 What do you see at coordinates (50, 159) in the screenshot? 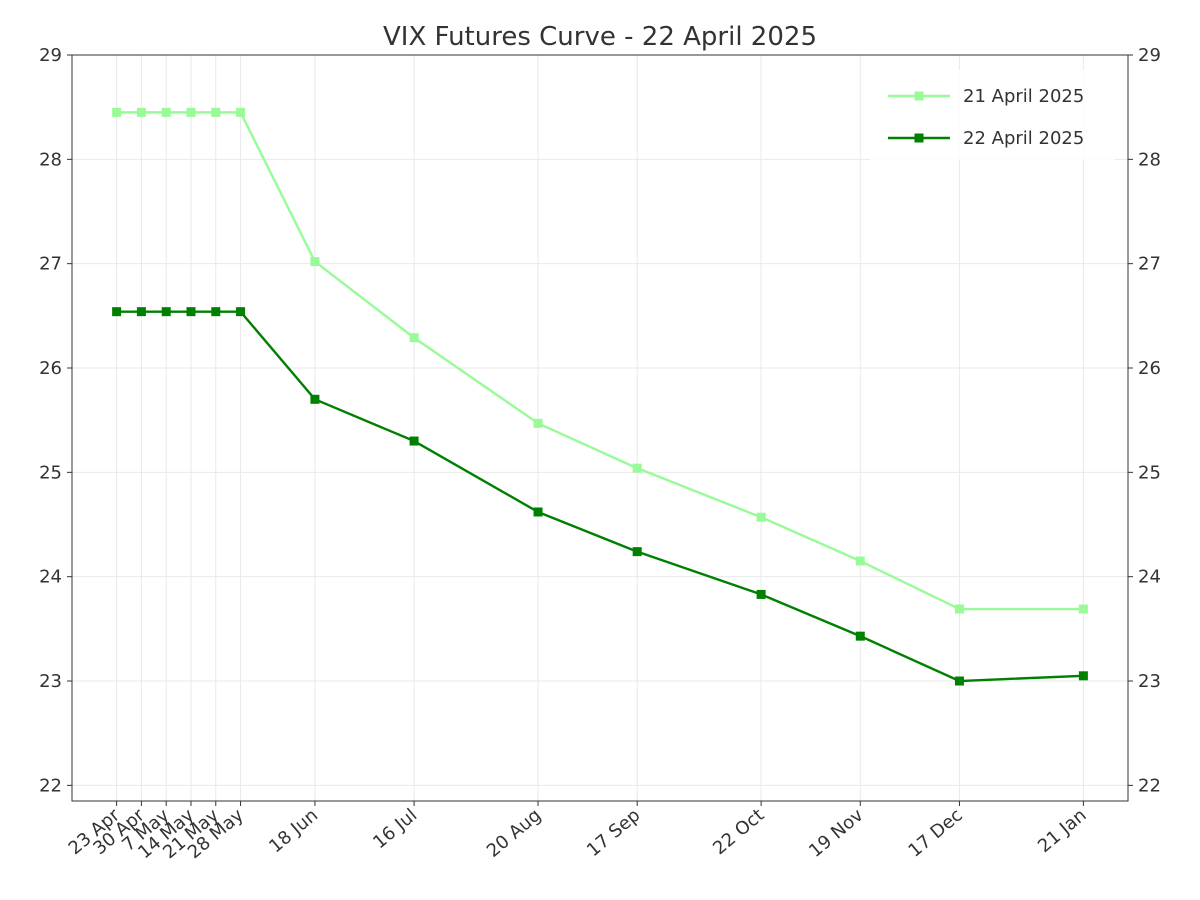
I see `y-tick-label-left: 28` at bounding box center [50, 159].